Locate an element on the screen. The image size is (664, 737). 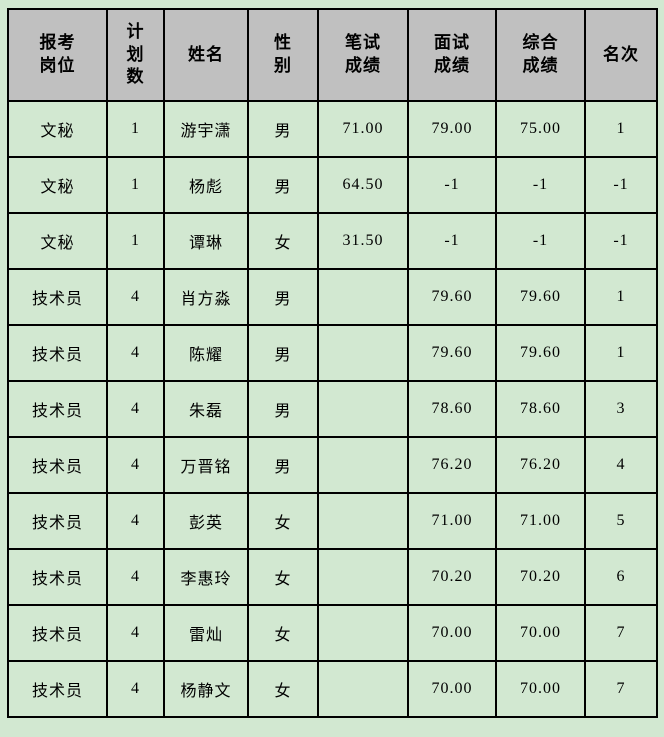
table-row: 技术员 4 万晋铭男 76.20 76.20 4 is located at coordinates (332, 465).